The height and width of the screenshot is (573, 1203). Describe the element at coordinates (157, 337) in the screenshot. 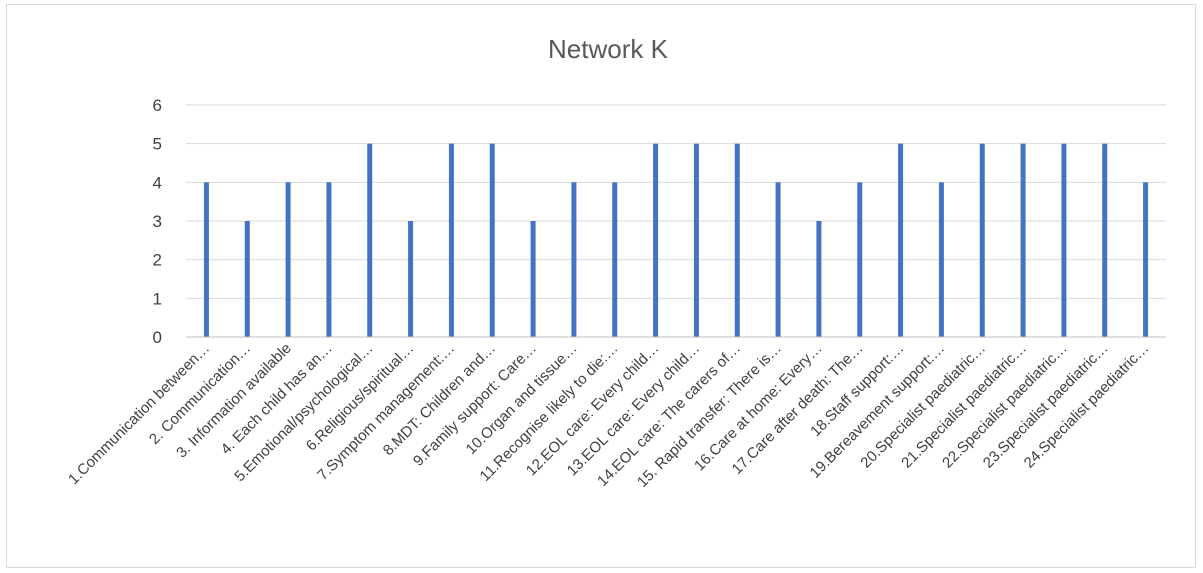

I see `y-tick-label: 0` at that location.